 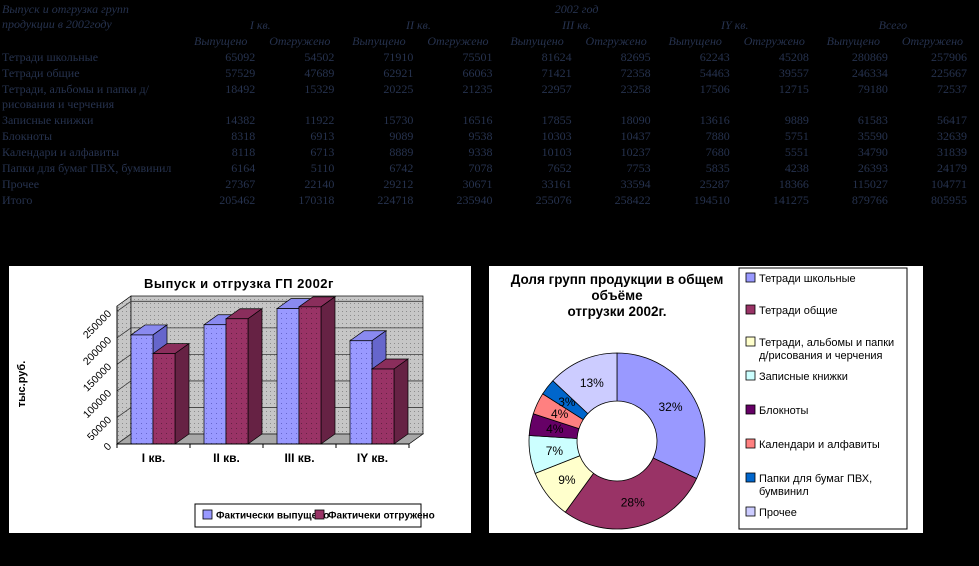 I want to click on table-cell: 17506, so click(x=714, y=89).